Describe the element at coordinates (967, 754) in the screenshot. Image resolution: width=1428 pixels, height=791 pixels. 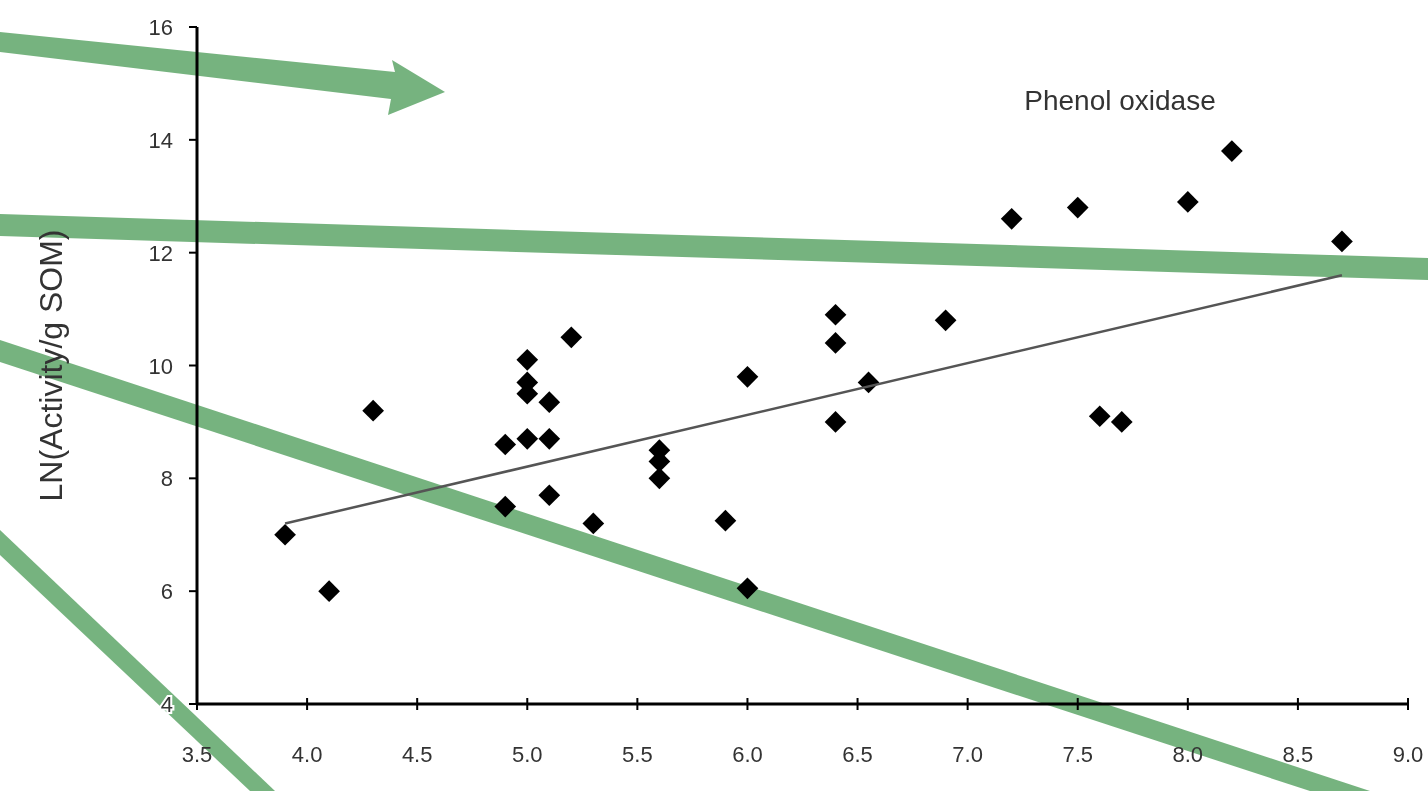
I see `x-tick-label: 7.0` at that location.